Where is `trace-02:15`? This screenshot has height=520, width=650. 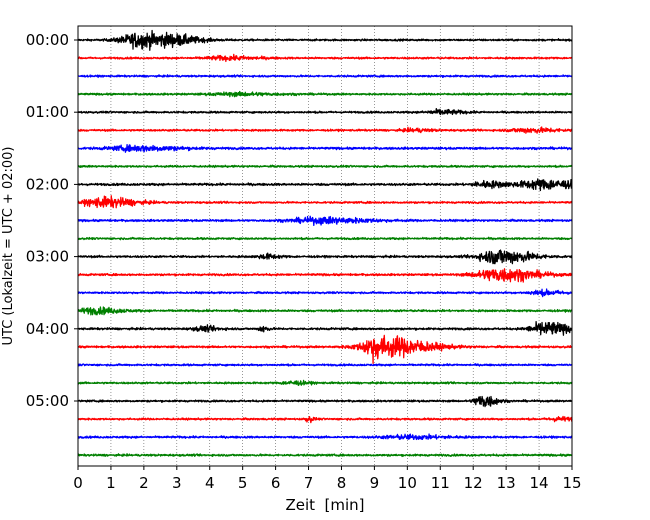
trace-02:15 is located at coordinates (325, 202).